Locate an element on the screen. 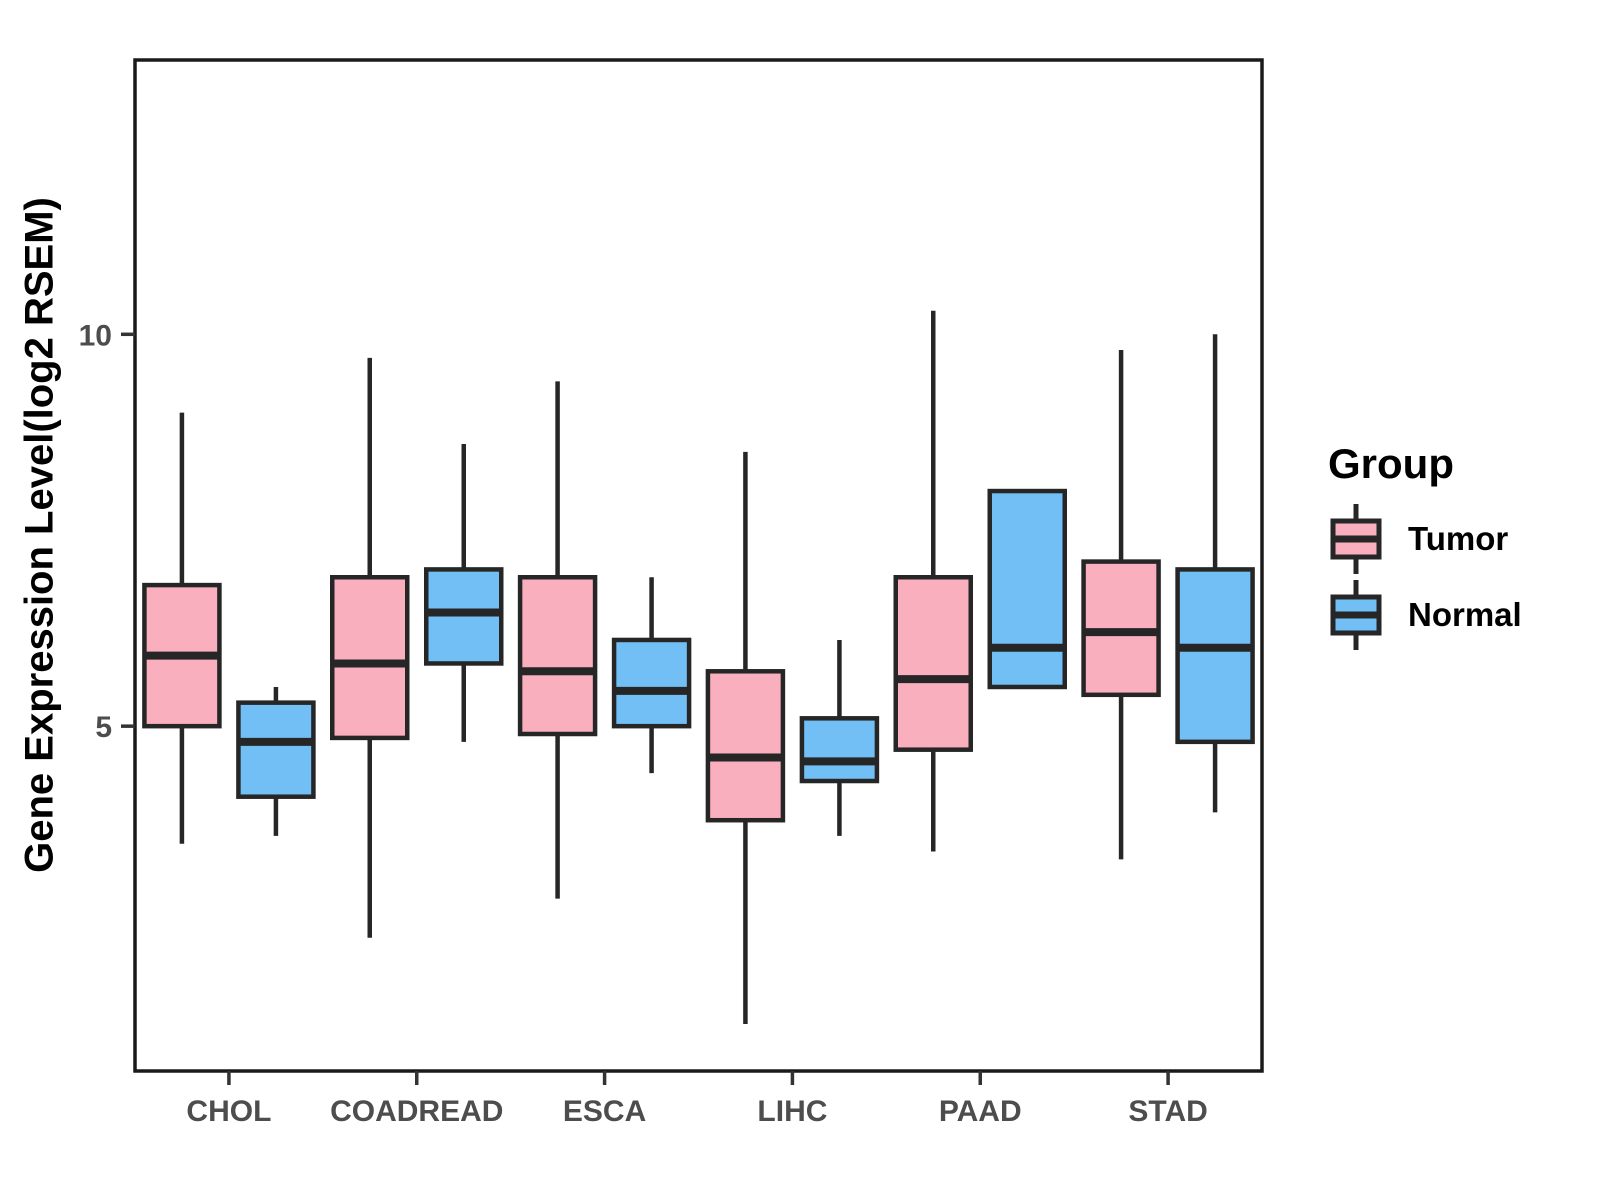 Image resolution: width=1600 pixels, height=1200 pixels. legend: Group Tumor Normal is located at coordinates (1425, 545).